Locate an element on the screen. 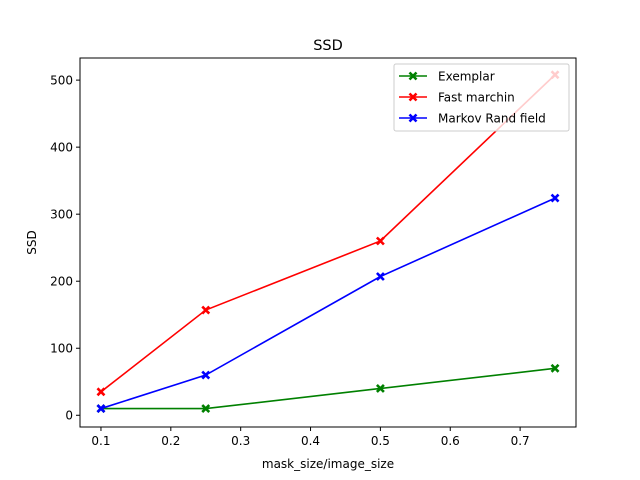  chart-title: SSD is located at coordinates (328, 46).